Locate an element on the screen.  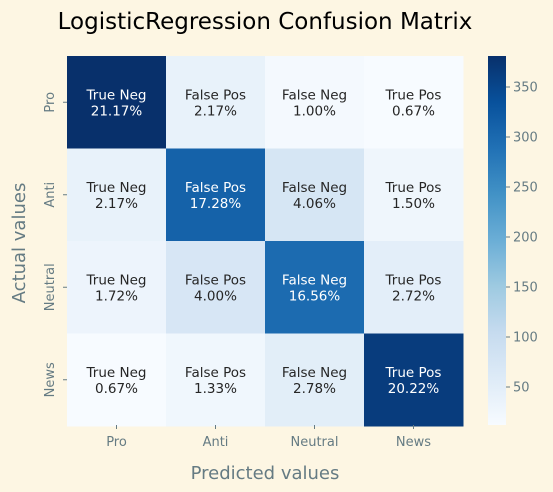
x-tick-label: Pro is located at coordinates (116, 442).